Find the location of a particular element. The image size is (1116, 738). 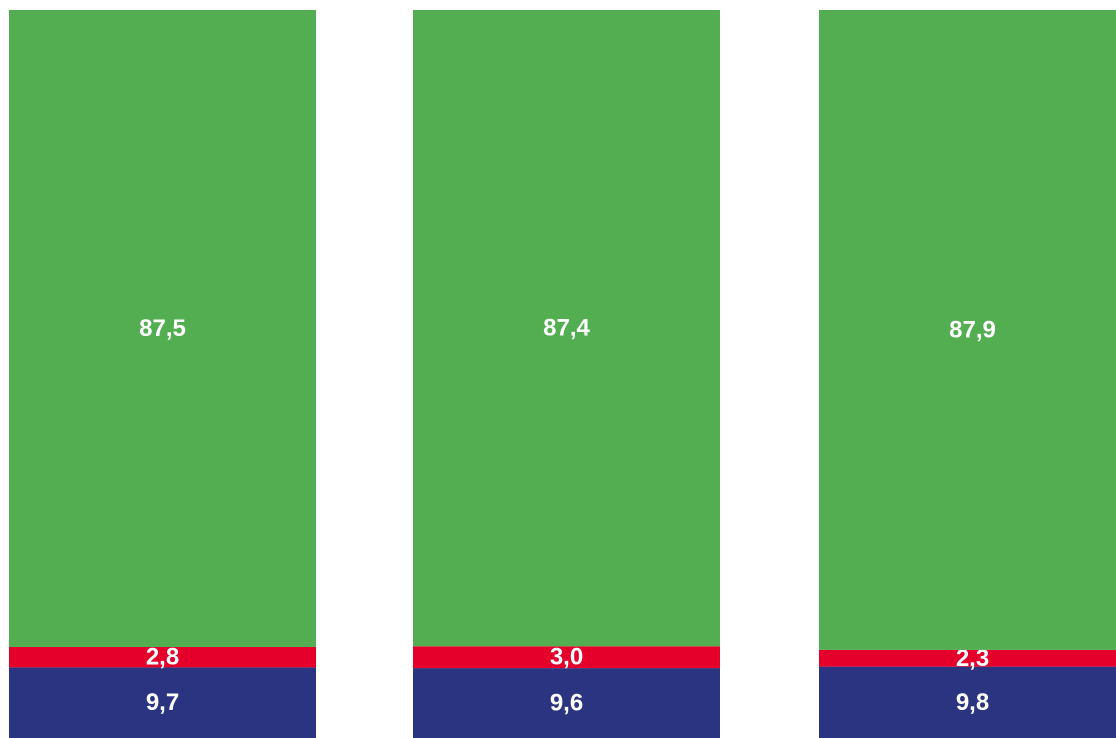

data-label-3-3: 87,9 is located at coordinates (972, 329).